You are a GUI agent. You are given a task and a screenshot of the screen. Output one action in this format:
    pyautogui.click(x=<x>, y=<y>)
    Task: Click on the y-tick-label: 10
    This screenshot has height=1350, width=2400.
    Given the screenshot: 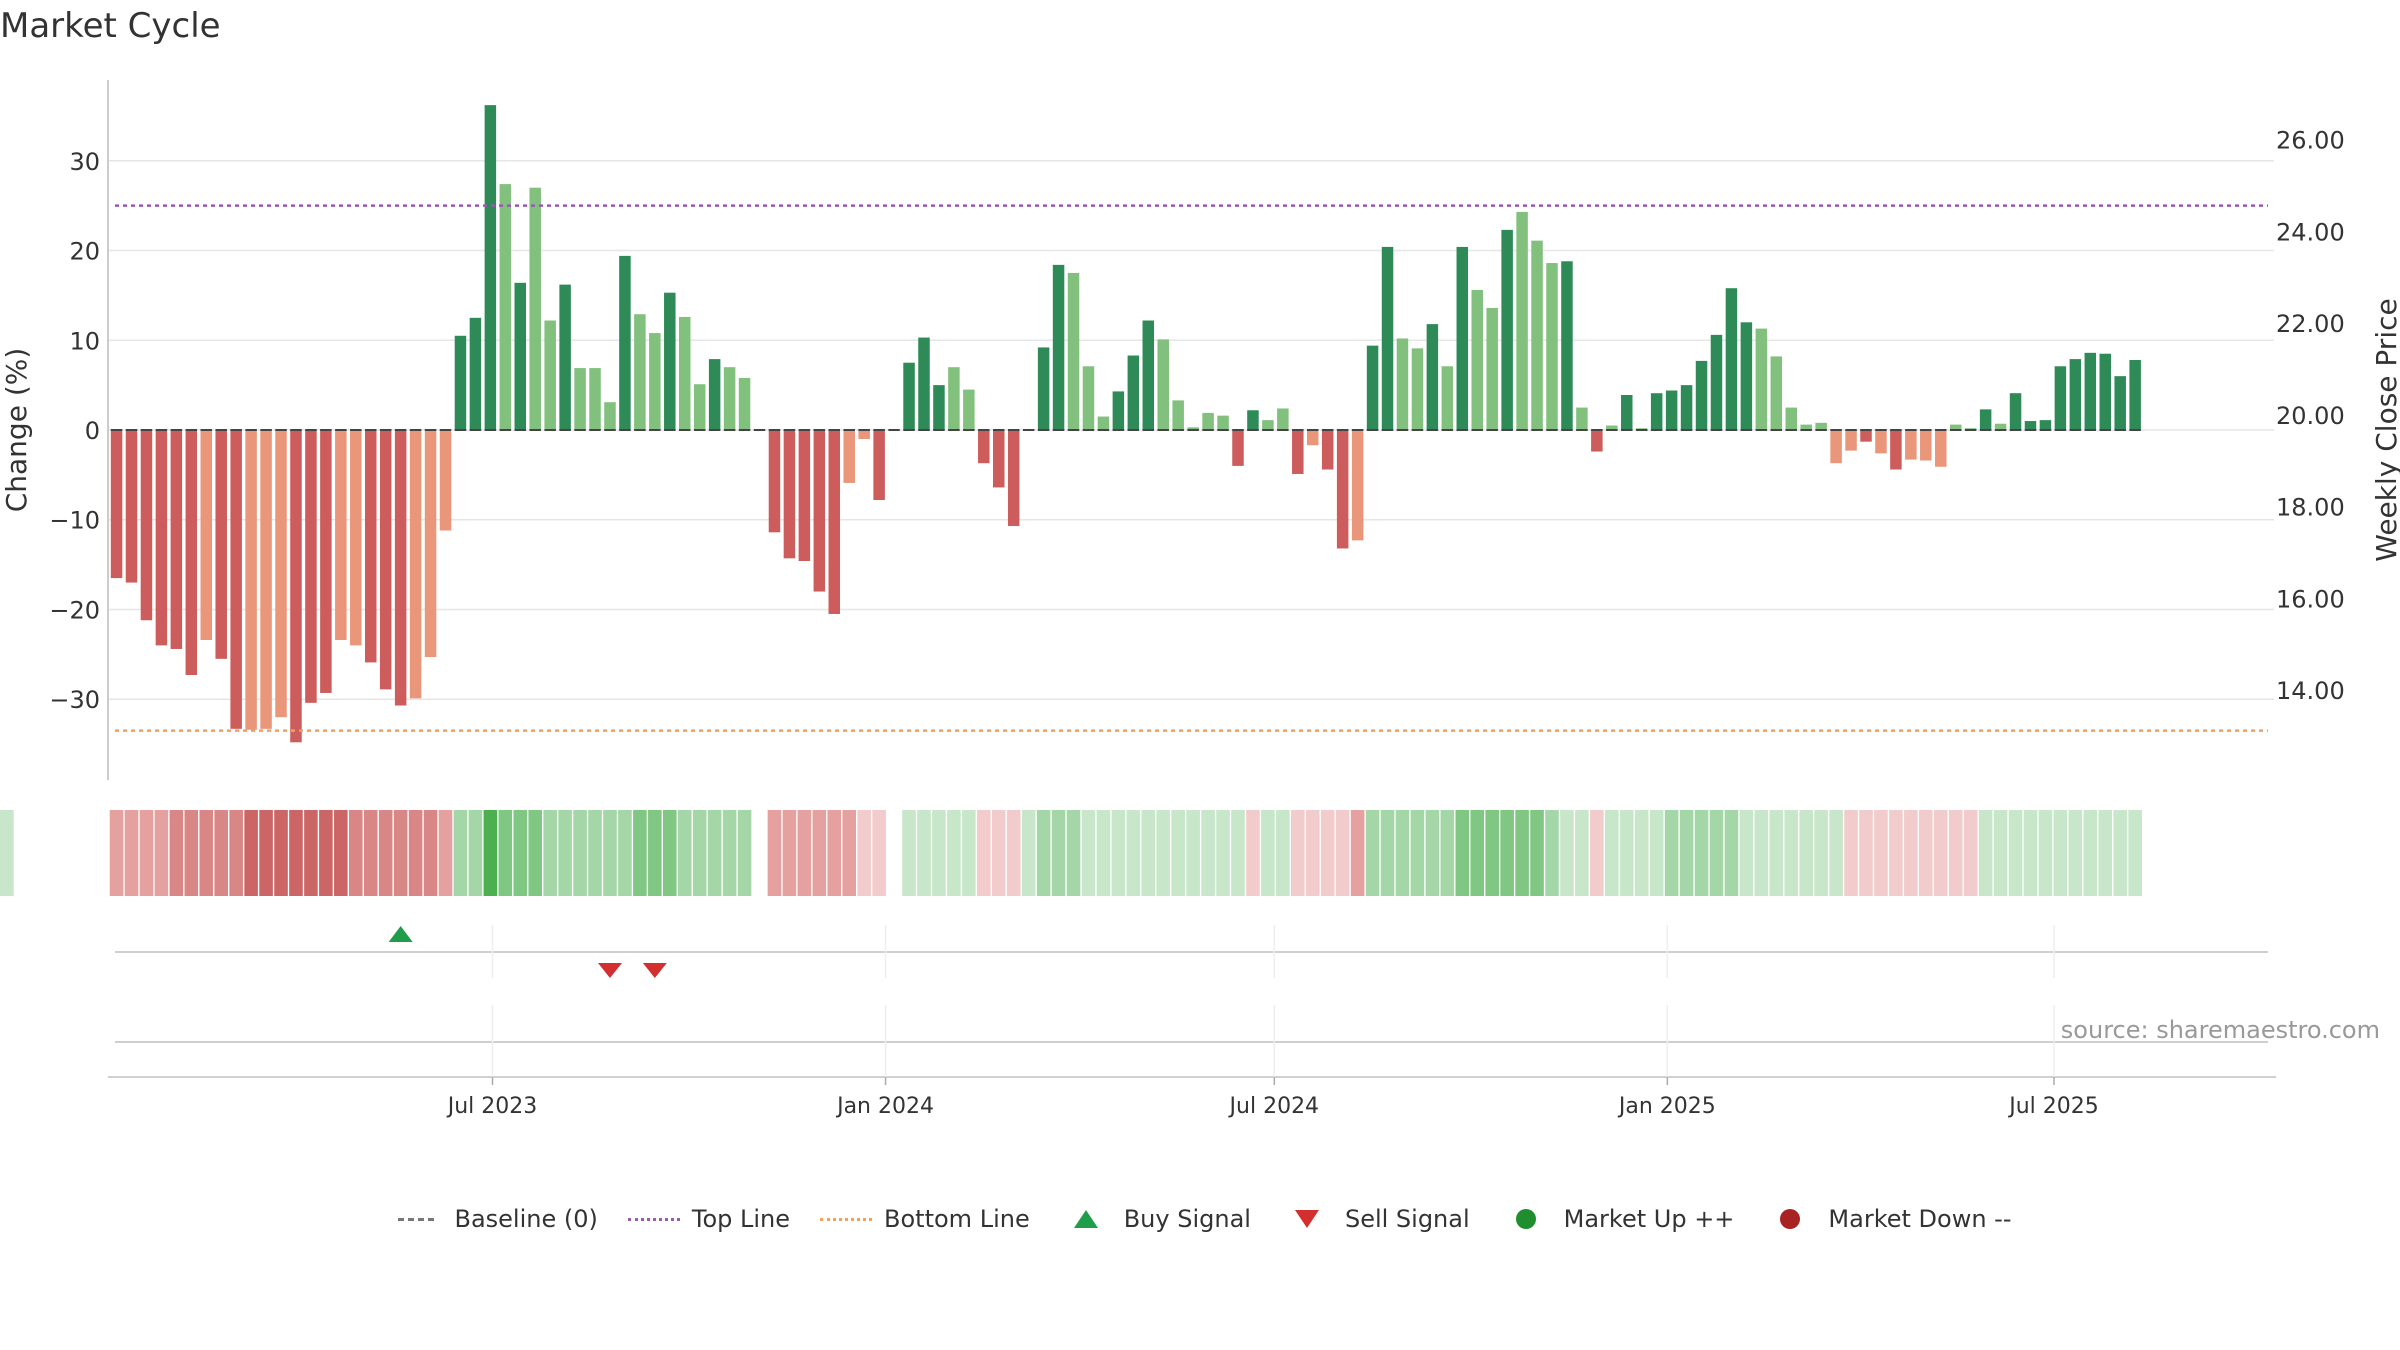 What is the action you would take?
    pyautogui.click(x=84, y=341)
    